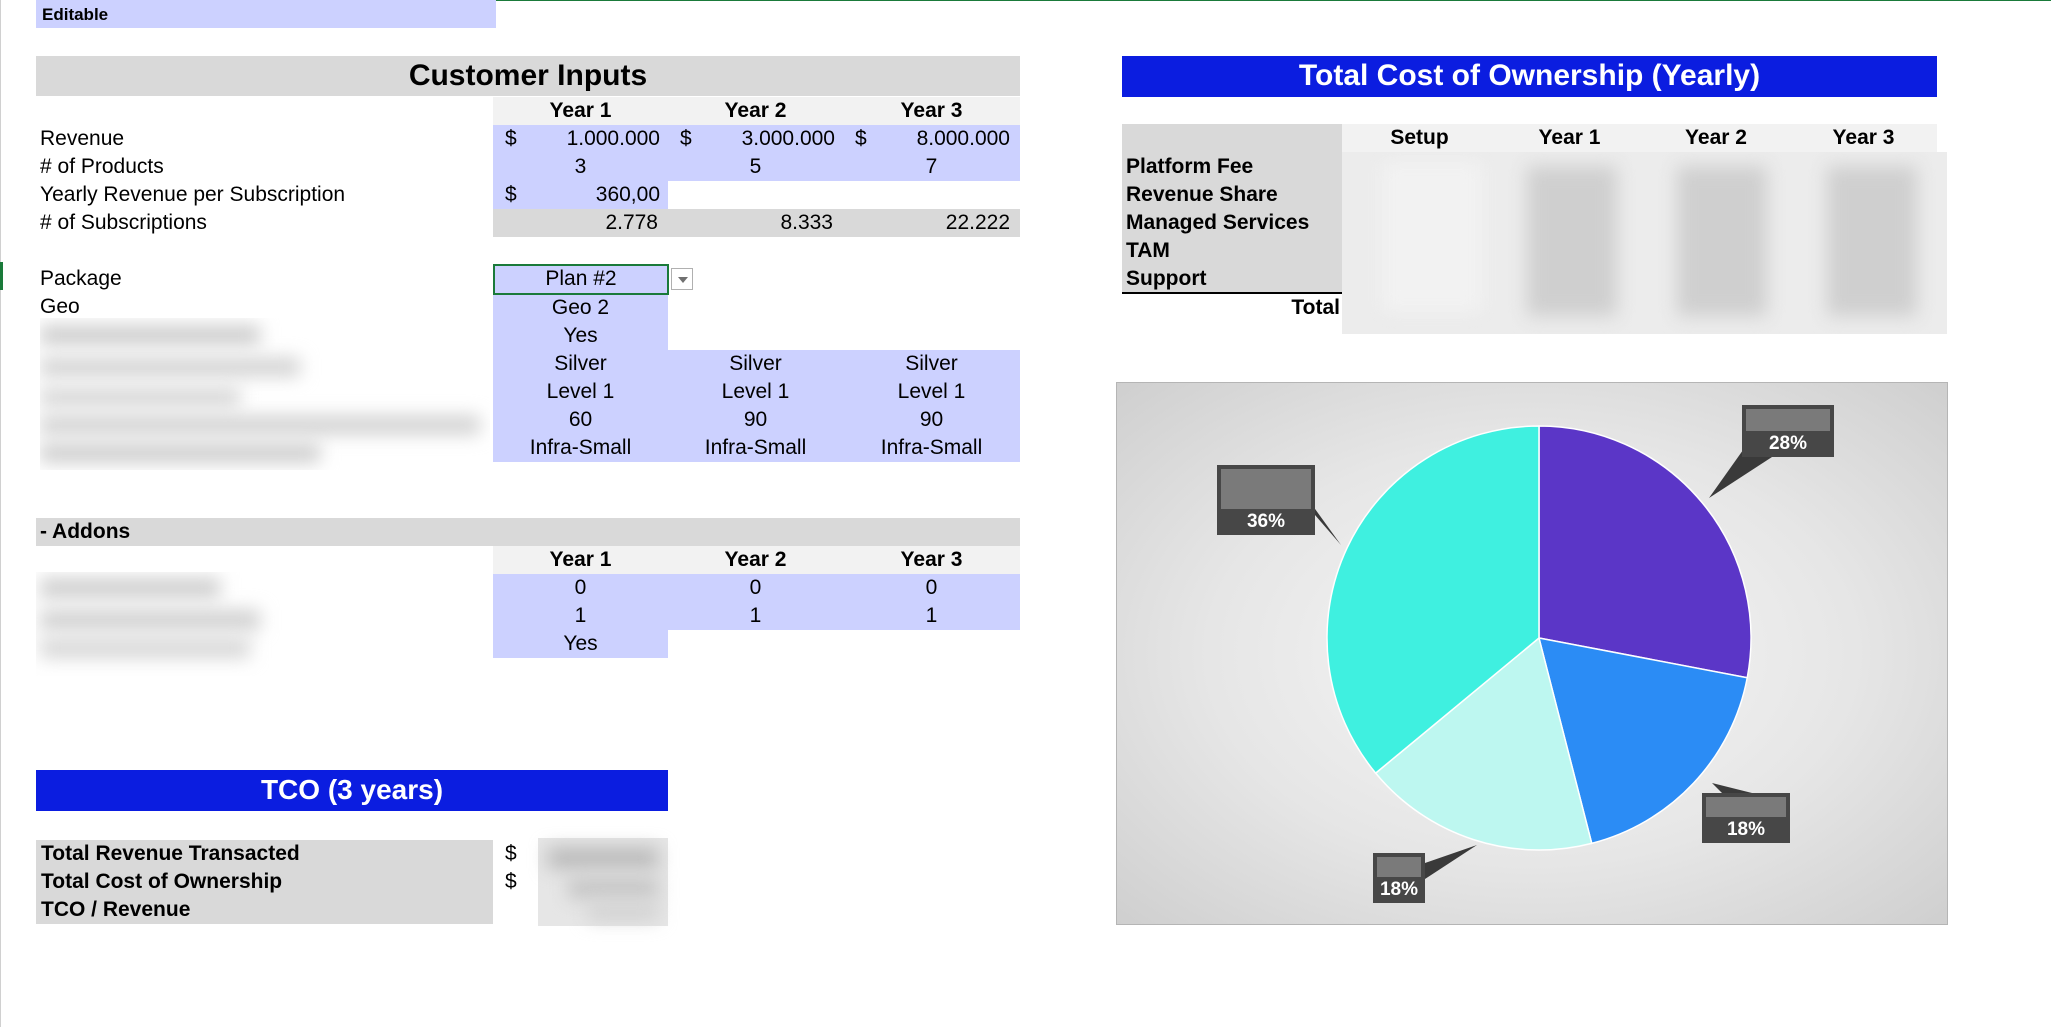 This screenshot has height=1027, width=2051. I want to click on addons-blurred-labels, so click(161, 624).